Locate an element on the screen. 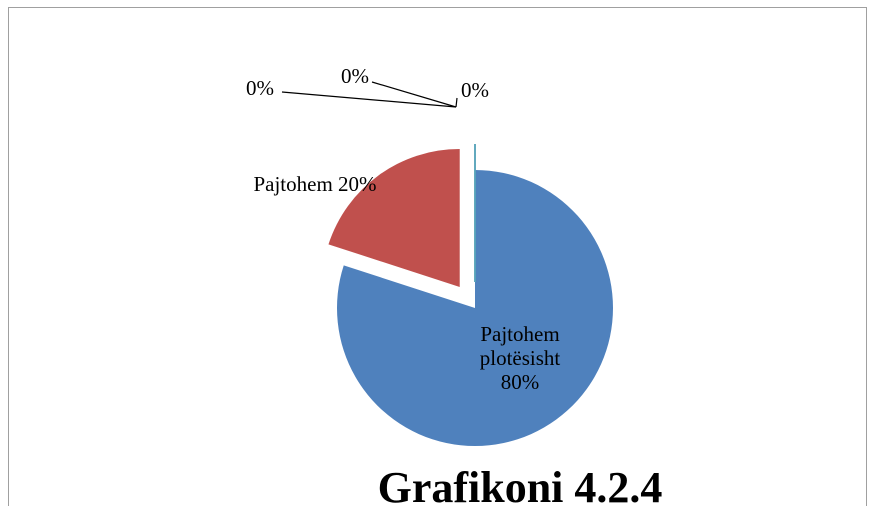  label-category: Pajtohem is located at coordinates (293, 184).